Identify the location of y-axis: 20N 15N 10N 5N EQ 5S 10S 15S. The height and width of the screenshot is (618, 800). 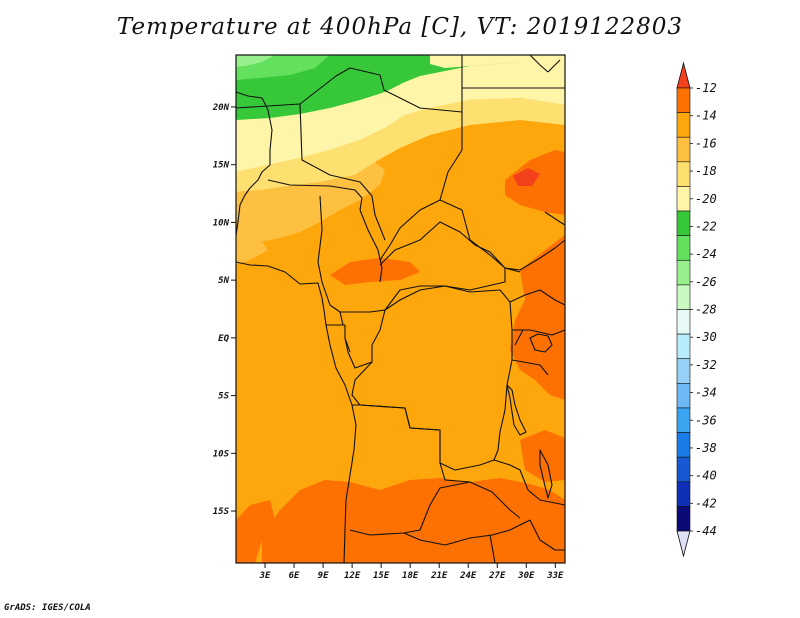
(224, 310).